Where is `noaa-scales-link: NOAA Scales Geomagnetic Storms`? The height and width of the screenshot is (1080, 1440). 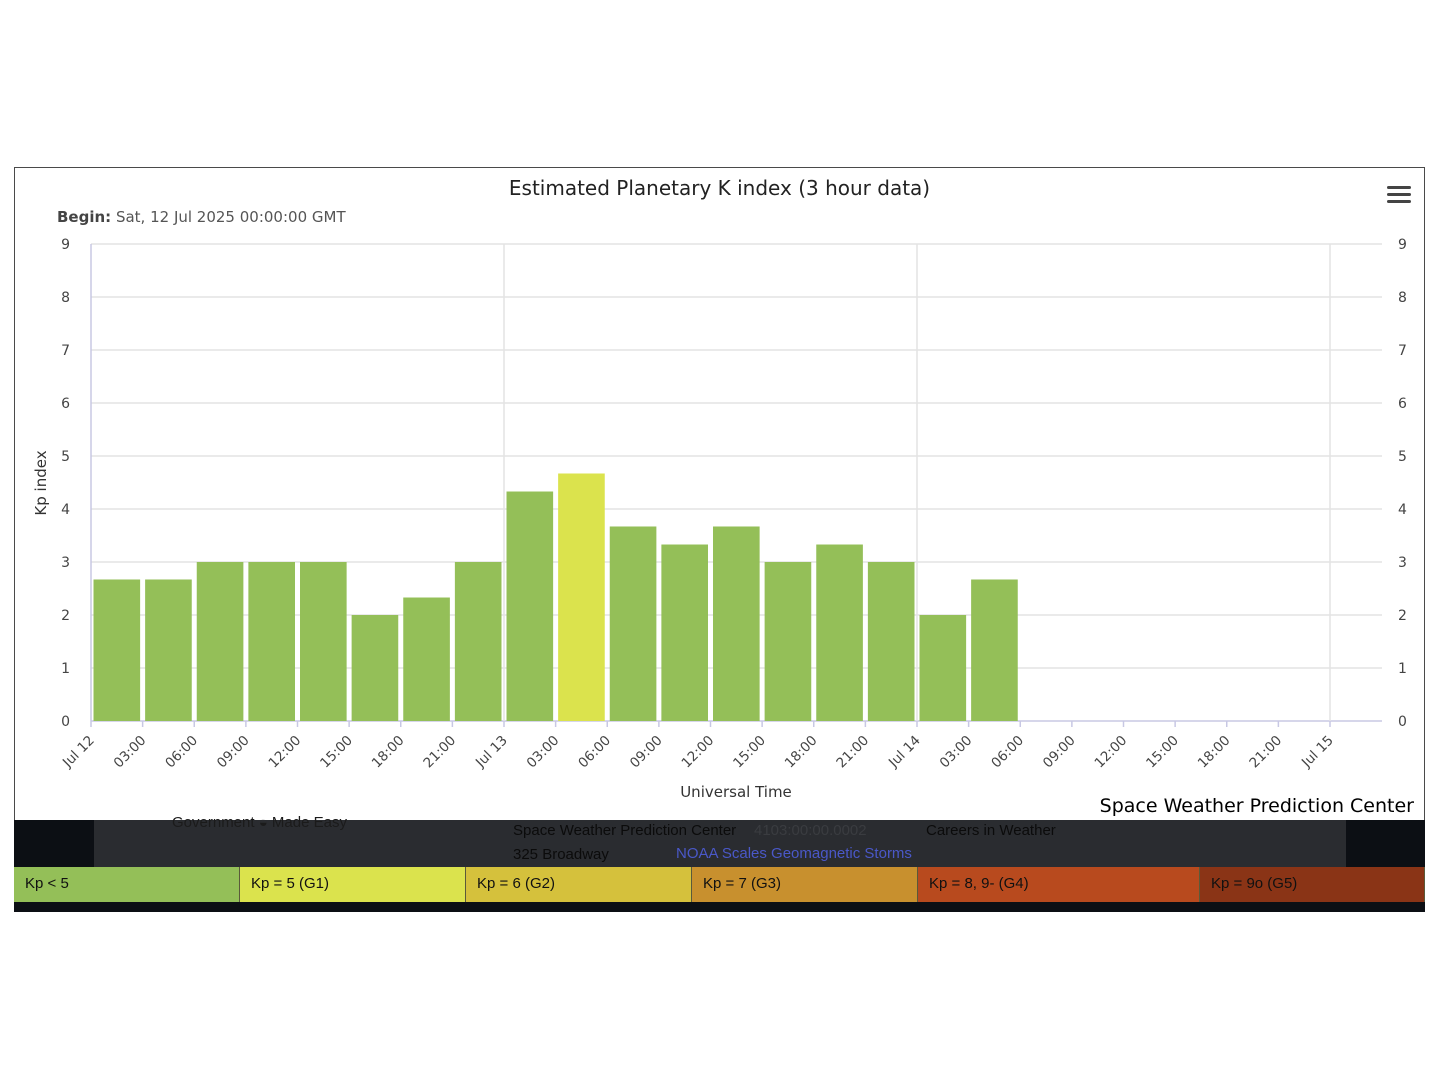 noaa-scales-link: NOAA Scales Geomagnetic Storms is located at coordinates (794, 853).